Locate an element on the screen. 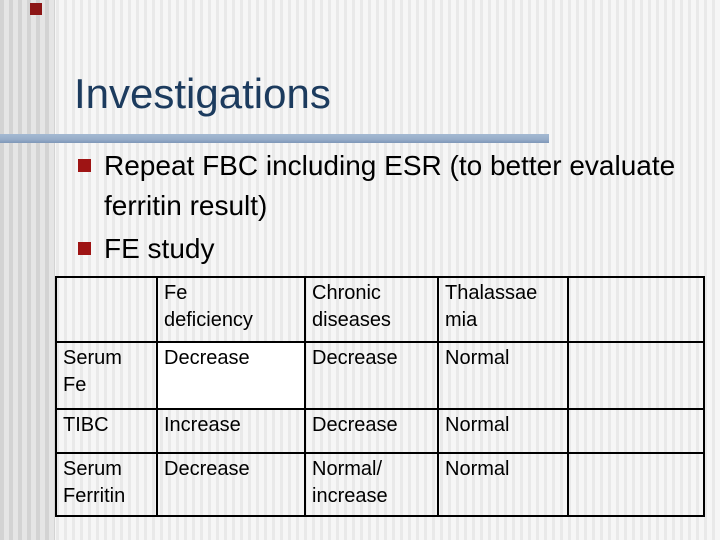 Image resolution: width=720 pixels, height=540 pixels. cell-serum-fe-empty is located at coordinates (636, 375).